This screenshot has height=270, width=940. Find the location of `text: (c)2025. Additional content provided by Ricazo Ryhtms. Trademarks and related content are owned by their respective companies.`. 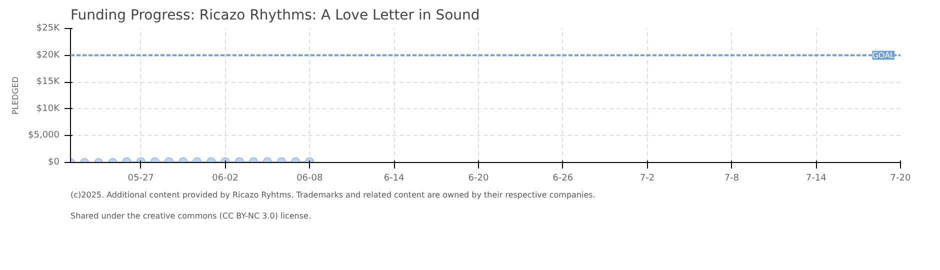

text: (c)2025. Additional content provided by Ricazo Ryhtms. Trademarks and related content are owned by their respective companies. is located at coordinates (333, 195).